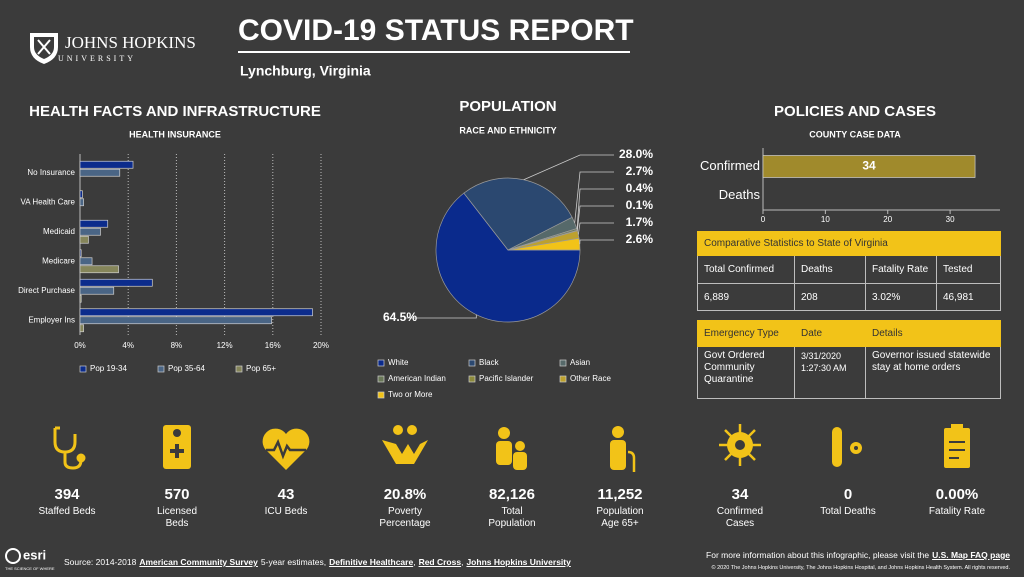 This screenshot has width=1024, height=577. What do you see at coordinates (177, 508) in the screenshot?
I see `stat: 570 Licensed Beds` at bounding box center [177, 508].